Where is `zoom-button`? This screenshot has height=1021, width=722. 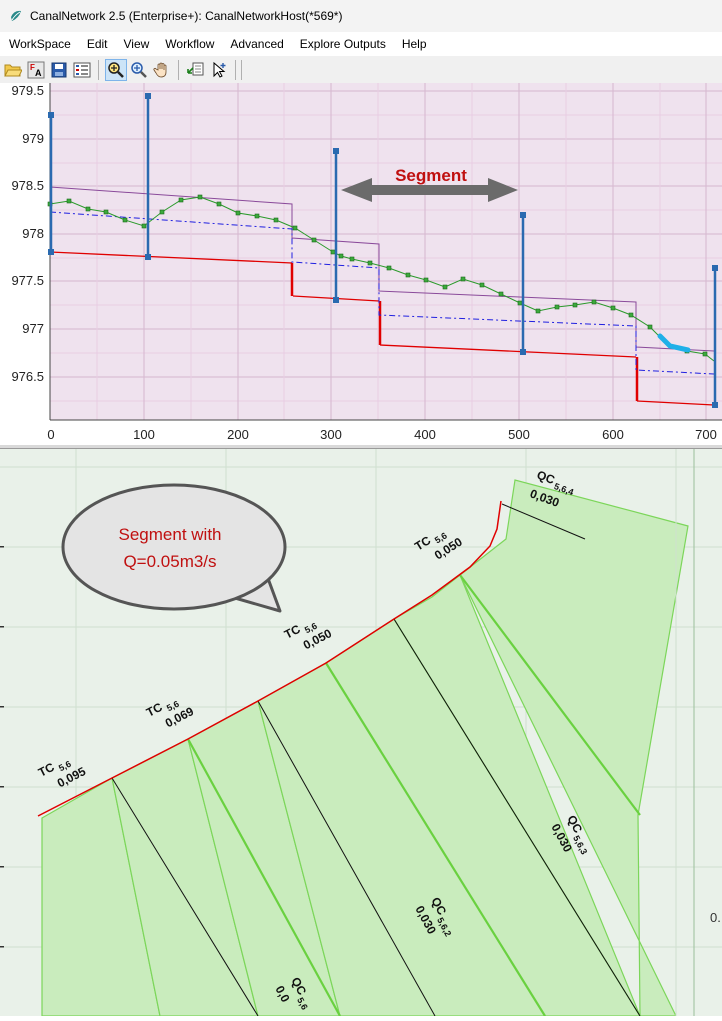
zoom-button is located at coordinates (139, 70).